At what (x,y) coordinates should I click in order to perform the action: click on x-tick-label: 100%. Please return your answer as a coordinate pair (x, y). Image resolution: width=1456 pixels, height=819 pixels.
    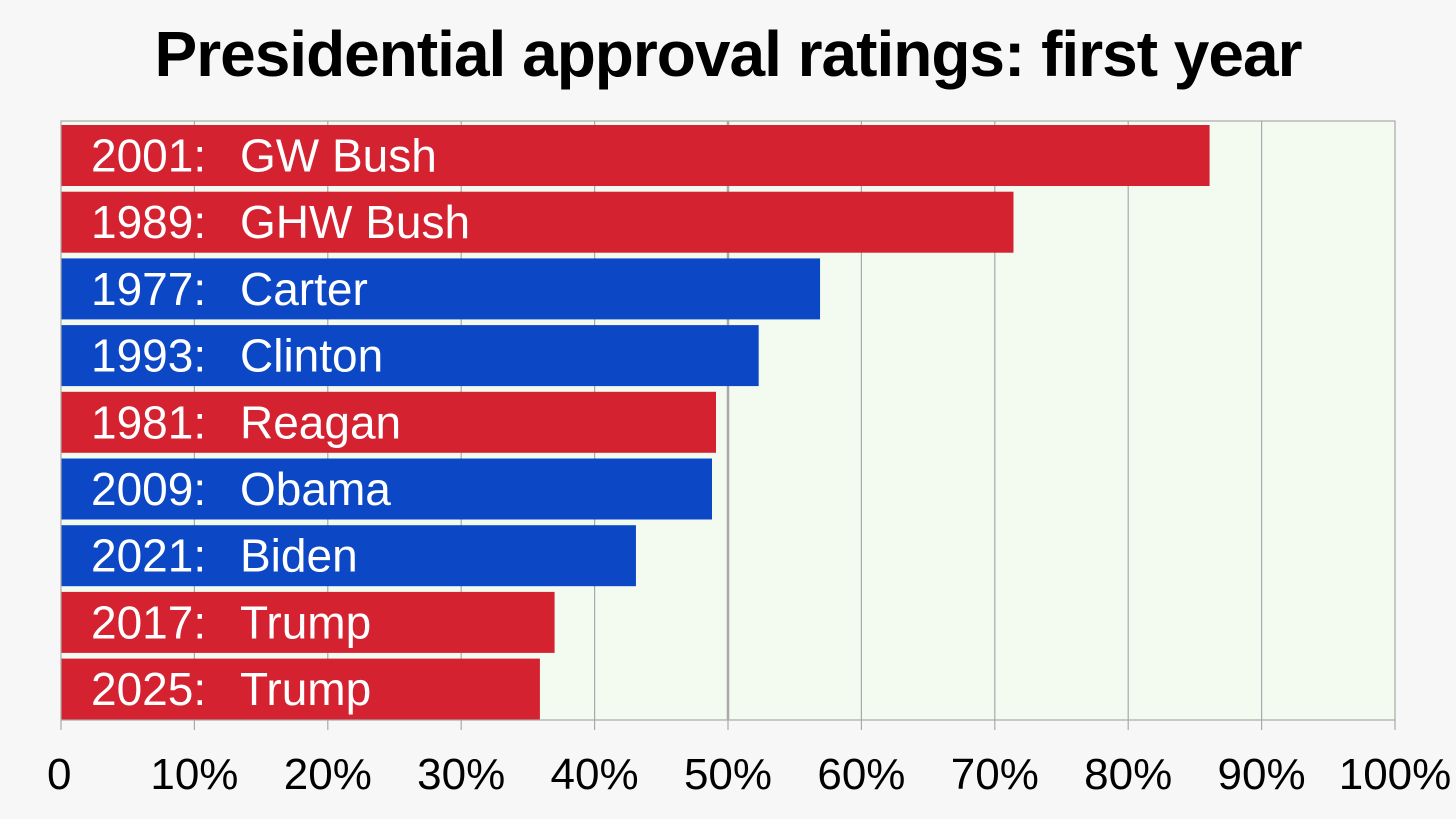
    Looking at the image, I should click on (1395, 774).